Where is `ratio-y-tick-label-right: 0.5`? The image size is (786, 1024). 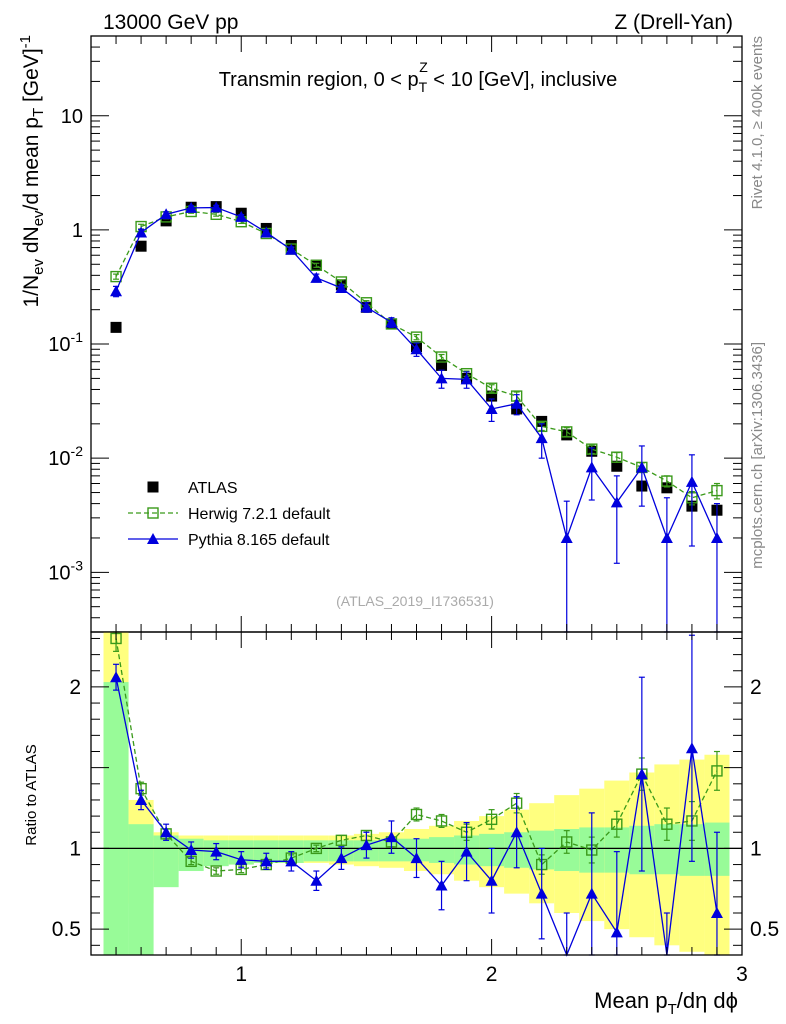 ratio-y-tick-label-right: 0.5 is located at coordinates (764, 929).